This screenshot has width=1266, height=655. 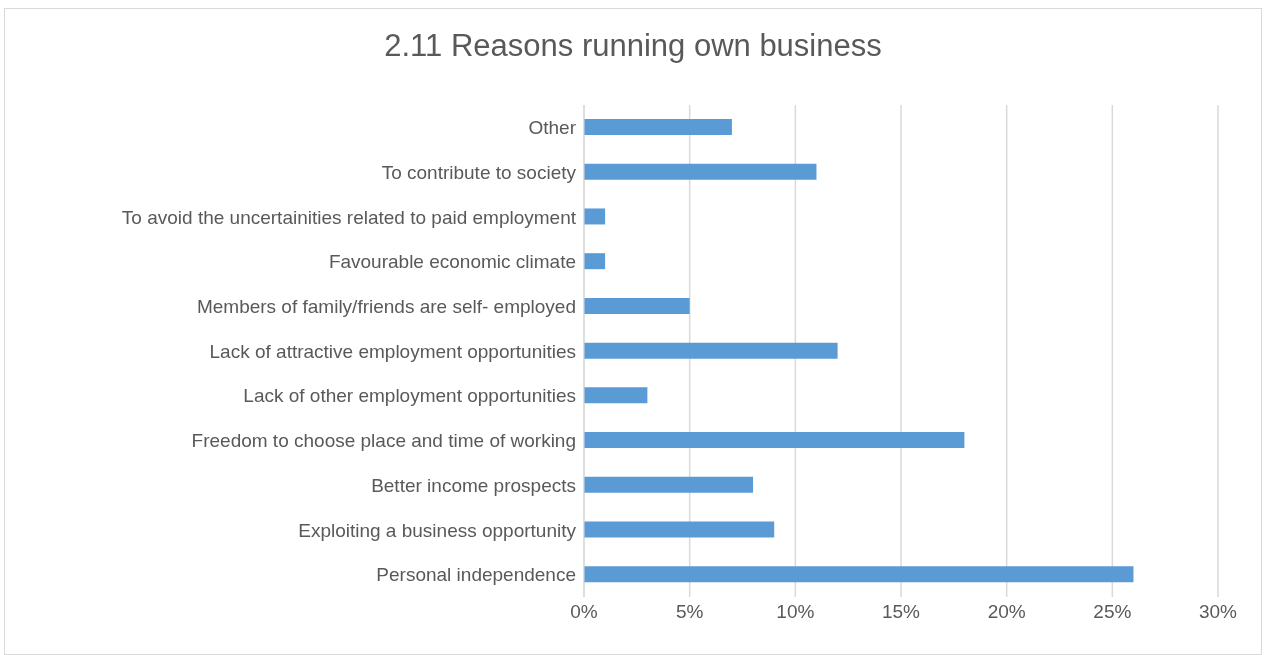 I want to click on y-tick-label: Lack of attractive employment opportunities, so click(x=392, y=351).